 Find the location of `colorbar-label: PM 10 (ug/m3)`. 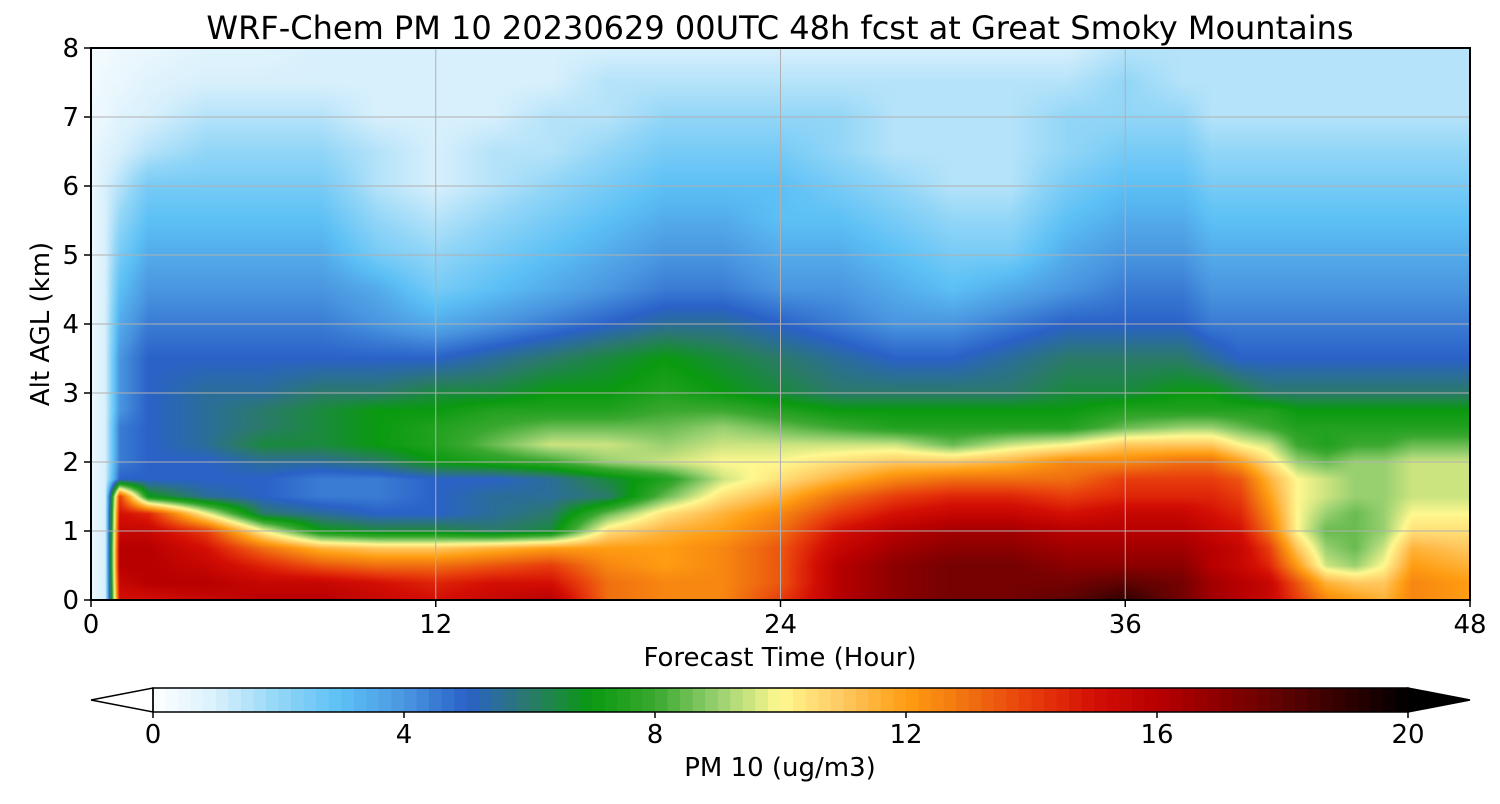

colorbar-label: PM 10 (ug/m3) is located at coordinates (780, 768).